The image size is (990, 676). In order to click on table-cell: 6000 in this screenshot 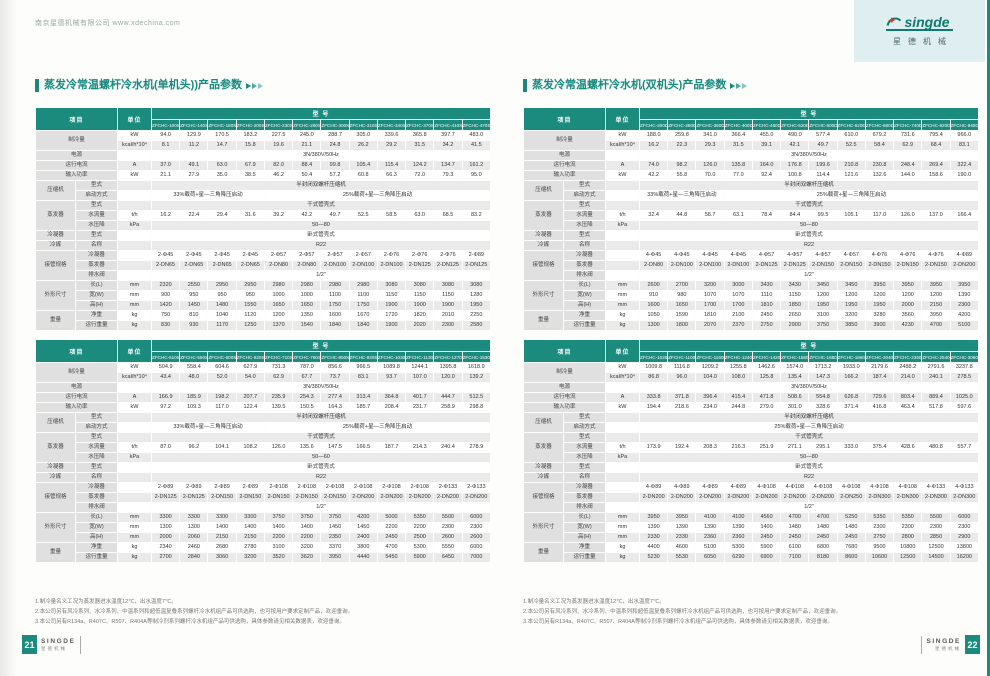, I will do `click(964, 517)`.